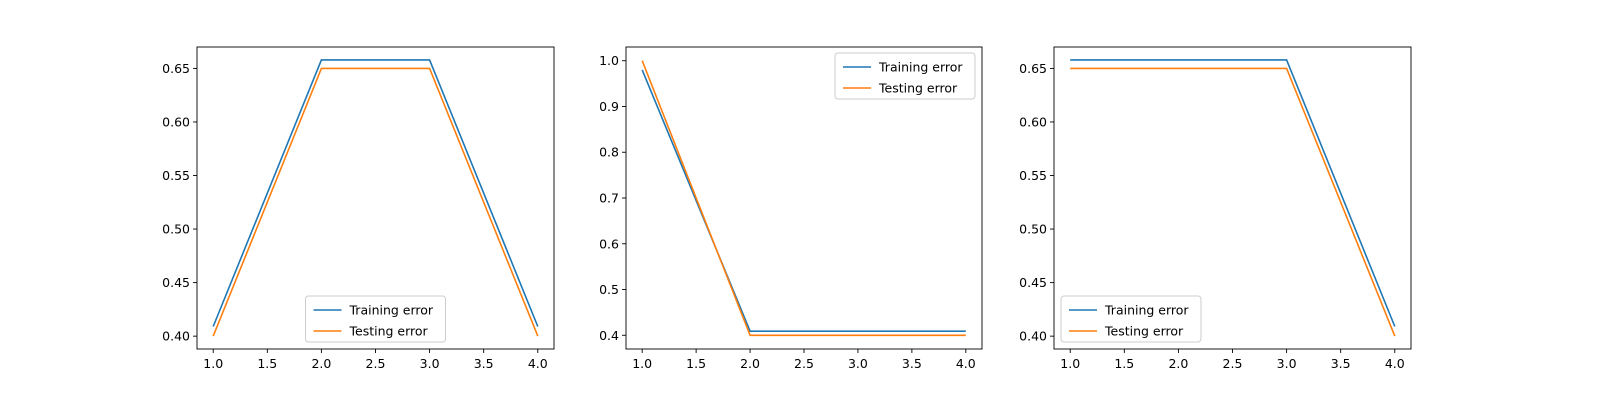 The image size is (1600, 404). I want to click on y-tick-label: 0.9, so click(609, 106).